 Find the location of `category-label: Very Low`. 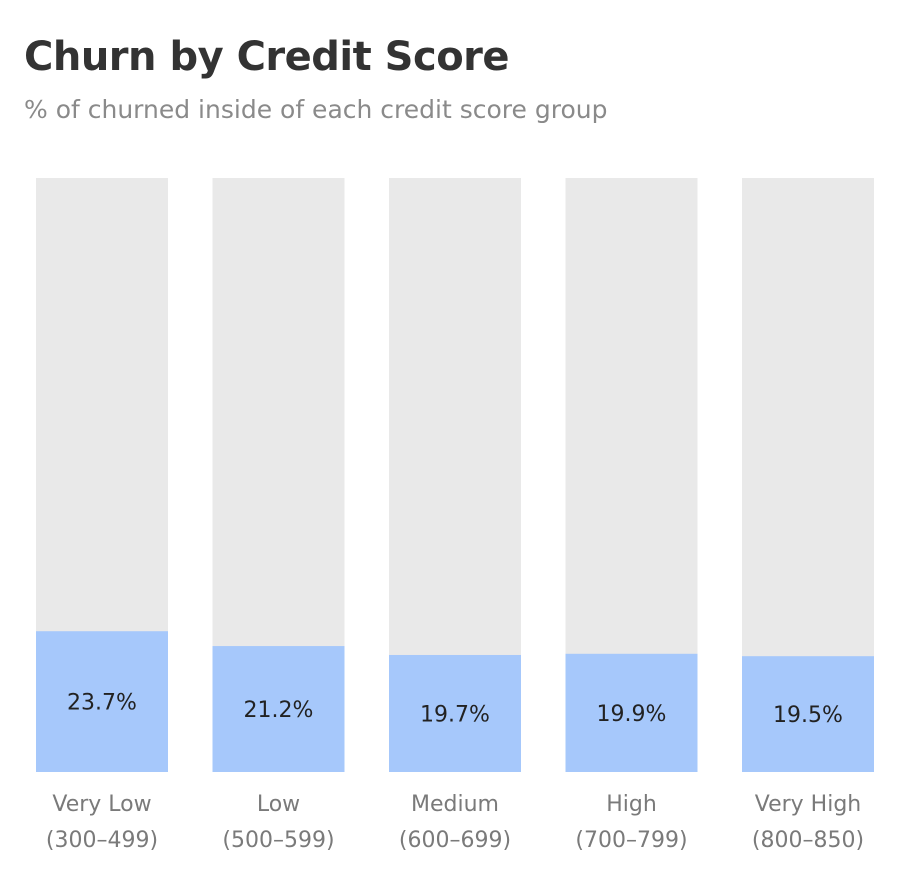

category-label: Very Low is located at coordinates (101, 804).